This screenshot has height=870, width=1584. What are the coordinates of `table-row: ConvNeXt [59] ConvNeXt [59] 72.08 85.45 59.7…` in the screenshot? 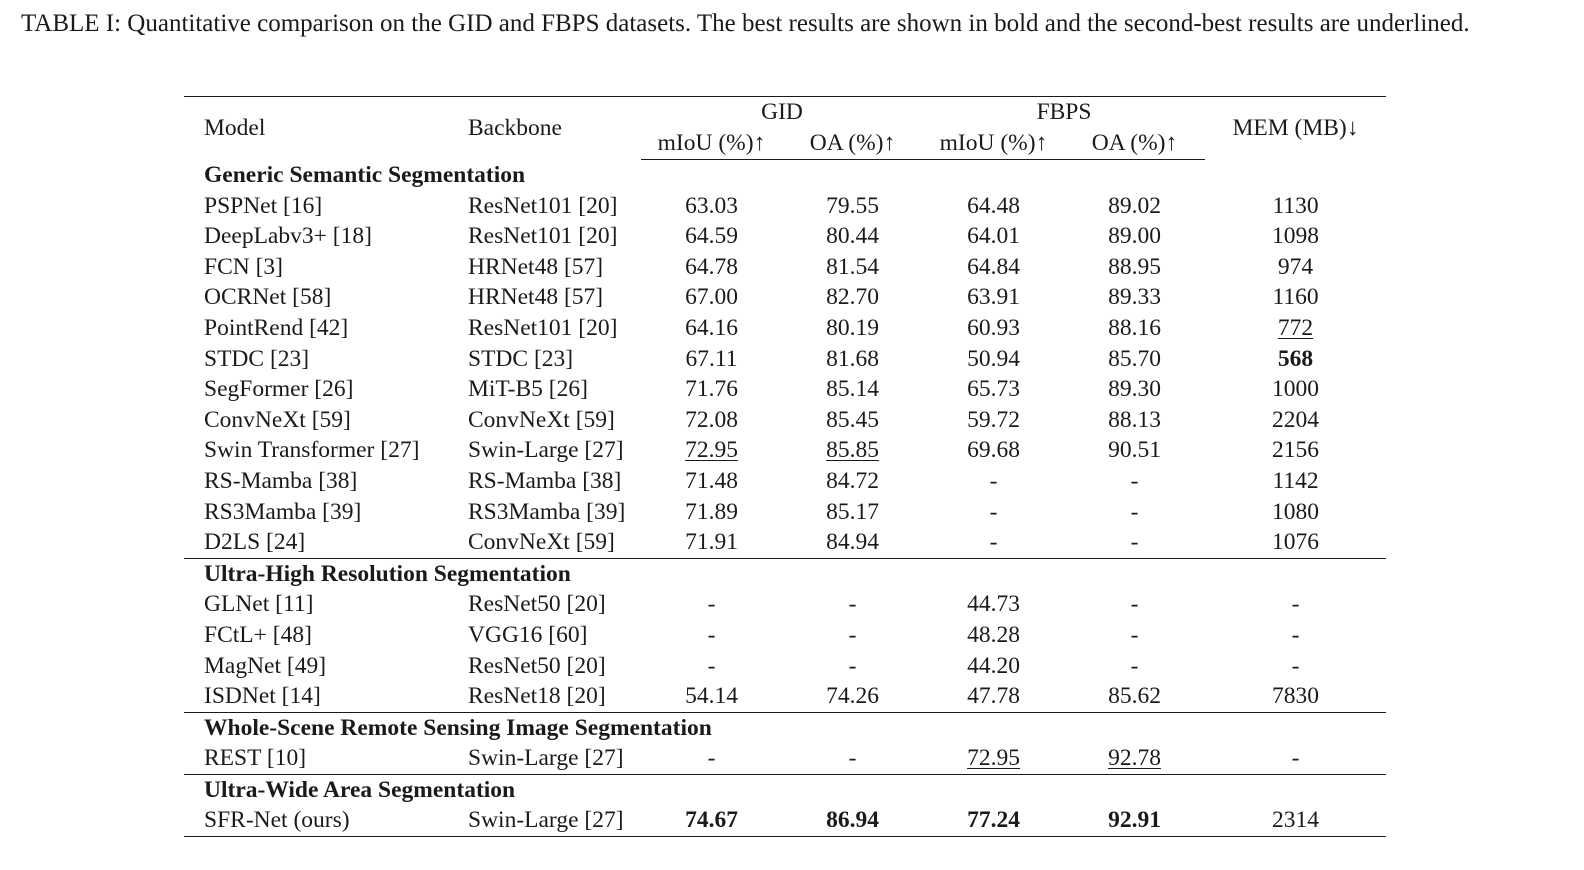 It's located at (785, 420).